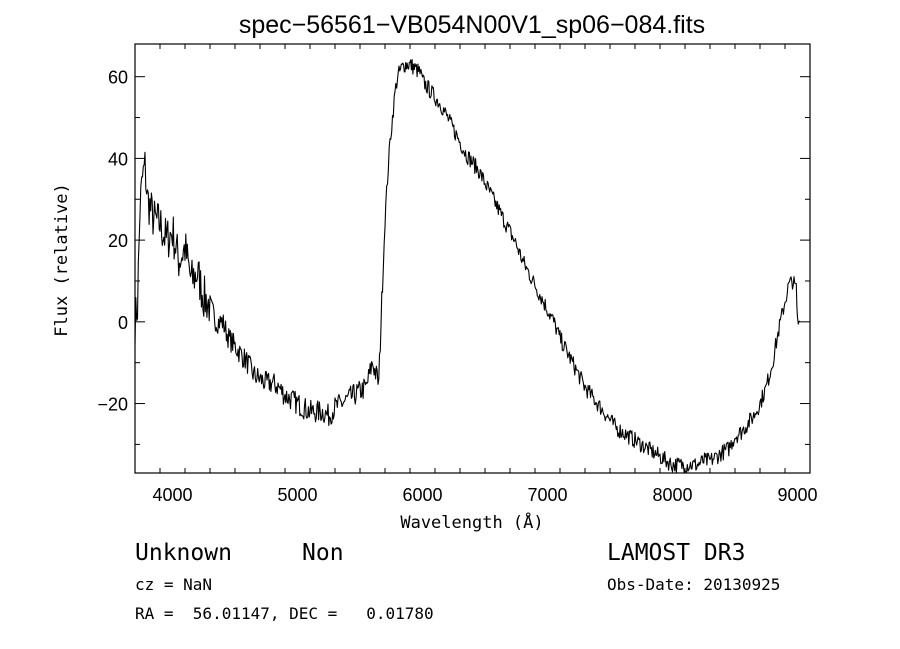  What do you see at coordinates (172, 495) in the screenshot?
I see `x-tick-label: 4000` at bounding box center [172, 495].